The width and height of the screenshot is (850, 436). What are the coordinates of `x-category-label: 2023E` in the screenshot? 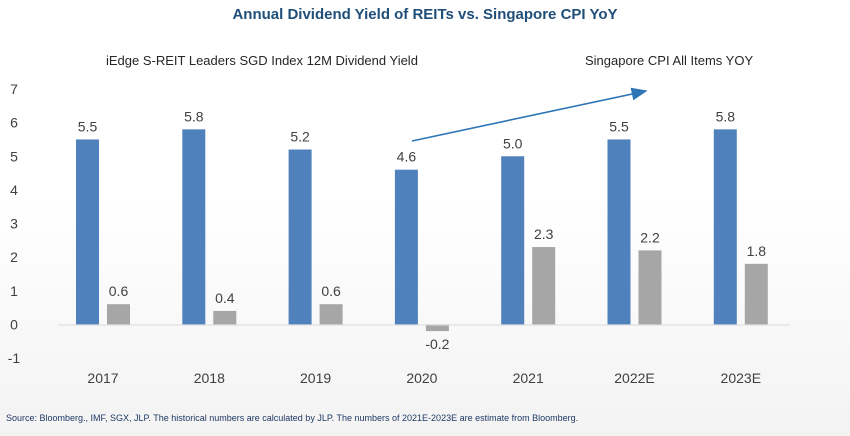 It's located at (741, 378).